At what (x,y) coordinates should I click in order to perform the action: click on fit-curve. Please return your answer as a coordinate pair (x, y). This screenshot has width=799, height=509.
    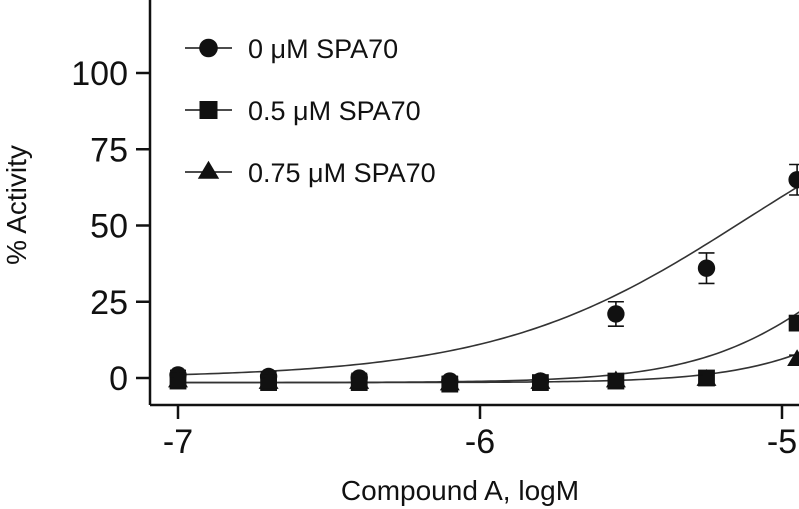
    Looking at the image, I should click on (488, 368).